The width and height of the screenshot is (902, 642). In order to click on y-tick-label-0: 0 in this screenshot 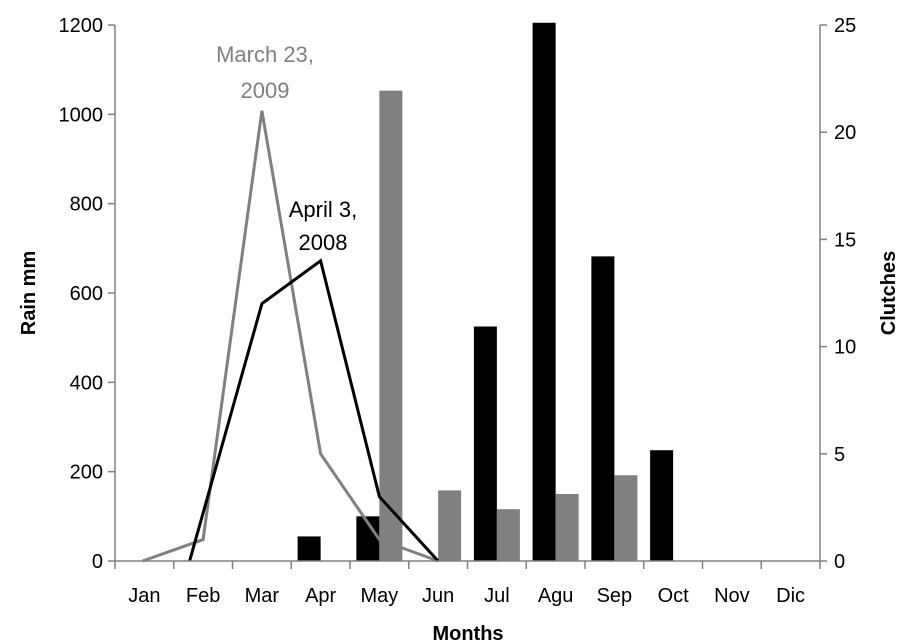, I will do `click(97, 562)`.